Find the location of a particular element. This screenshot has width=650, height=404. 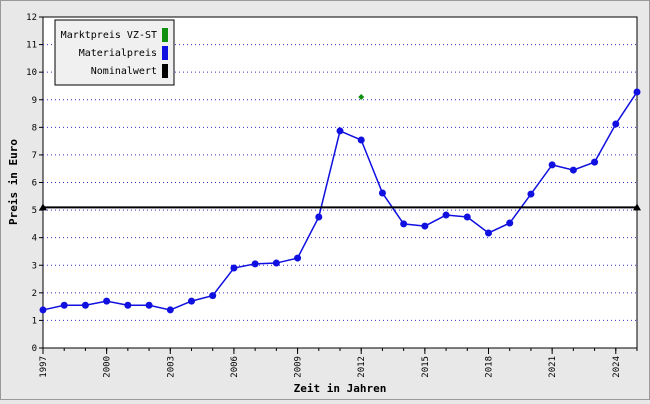

x-tick-label: 2000 is located at coordinates (108, 367).